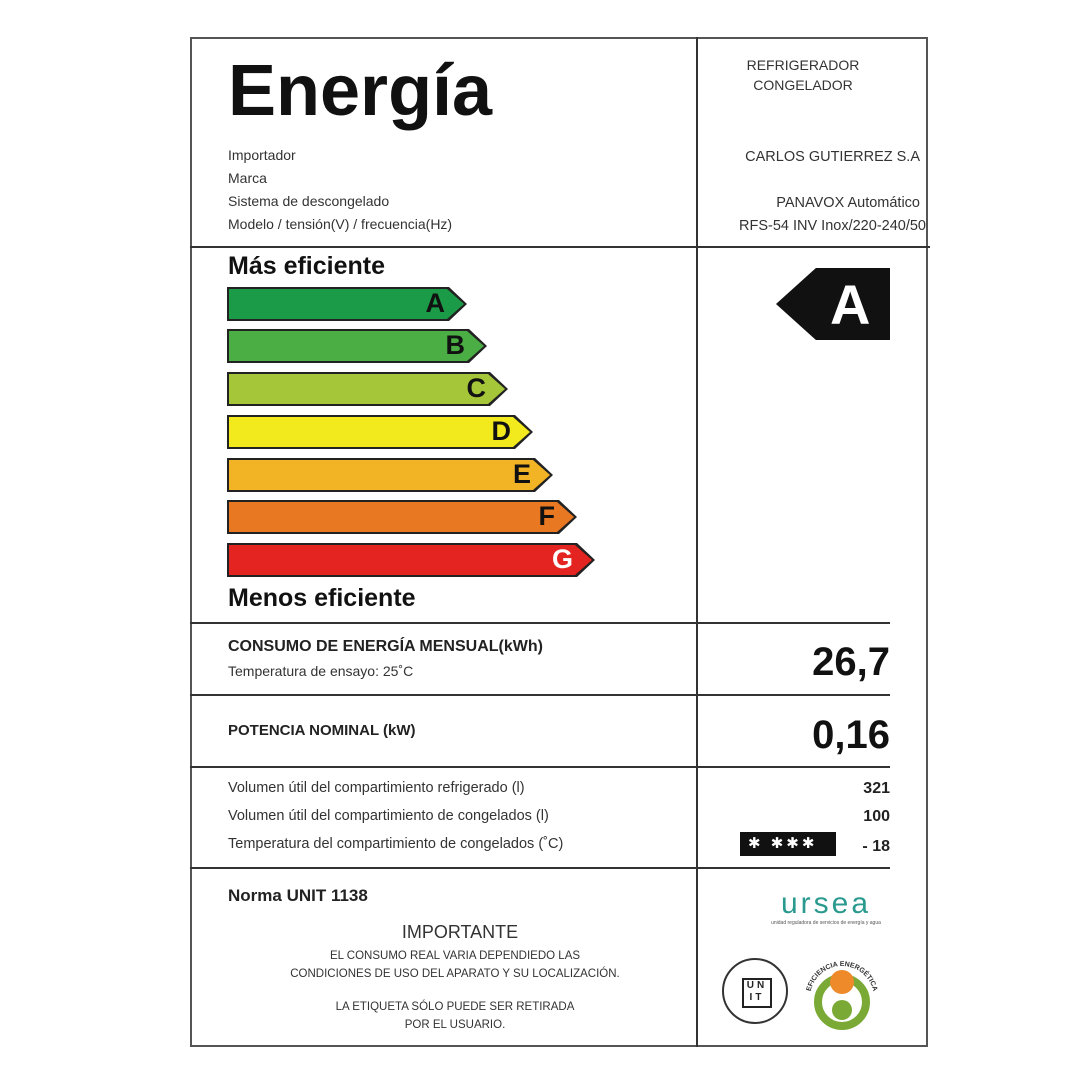 Image resolution: width=1080 pixels, height=1080 pixels. Describe the element at coordinates (367, 389) in the screenshot. I see `efficiency-bar-c: C` at that location.